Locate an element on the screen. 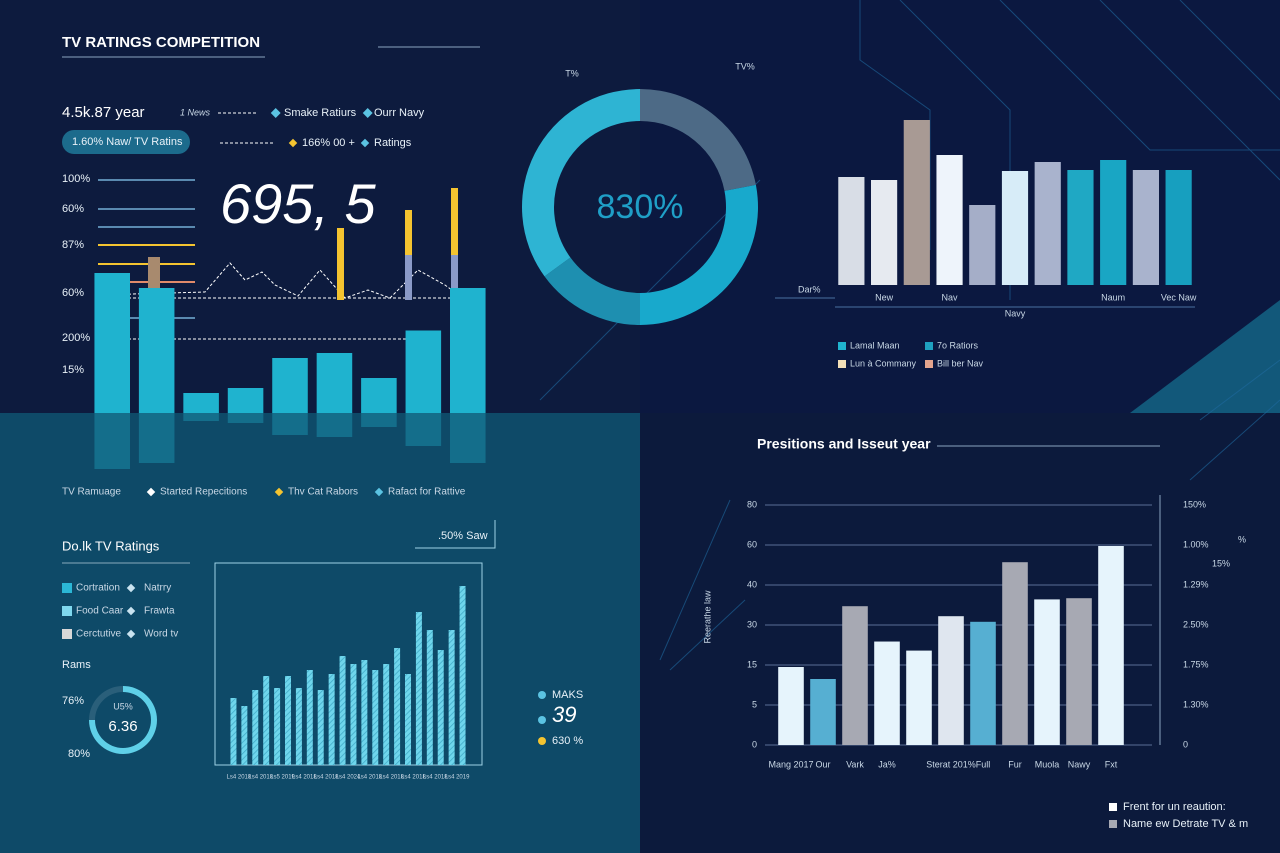 Image resolution: width=1280 pixels, height=853 pixels. legend-label: Lamal Maan is located at coordinates (875, 345).